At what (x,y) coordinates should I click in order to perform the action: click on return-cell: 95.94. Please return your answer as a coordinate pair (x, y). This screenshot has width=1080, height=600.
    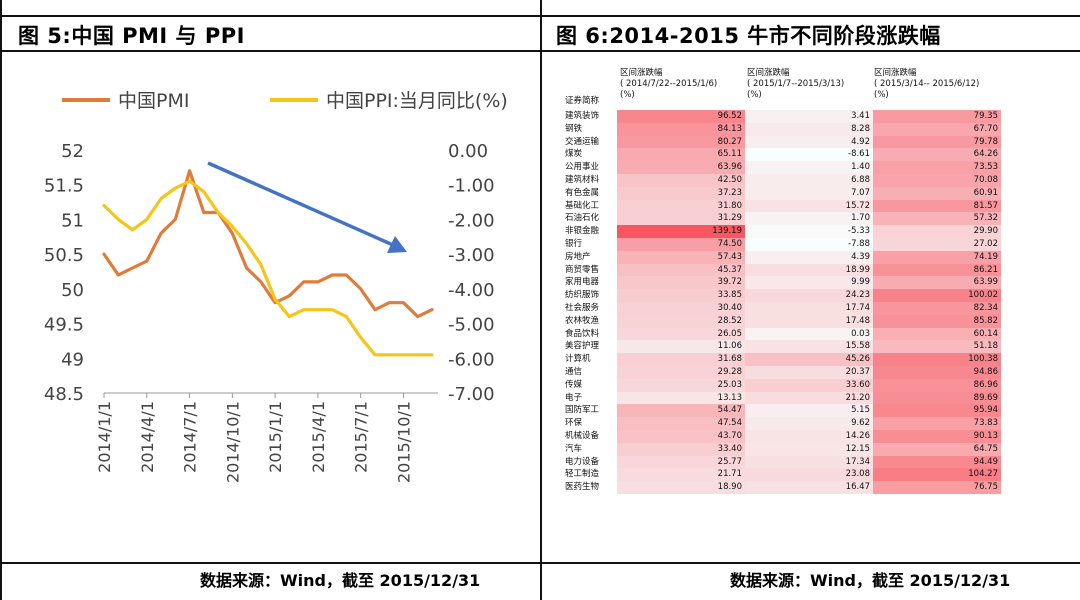
    Looking at the image, I should click on (937, 411).